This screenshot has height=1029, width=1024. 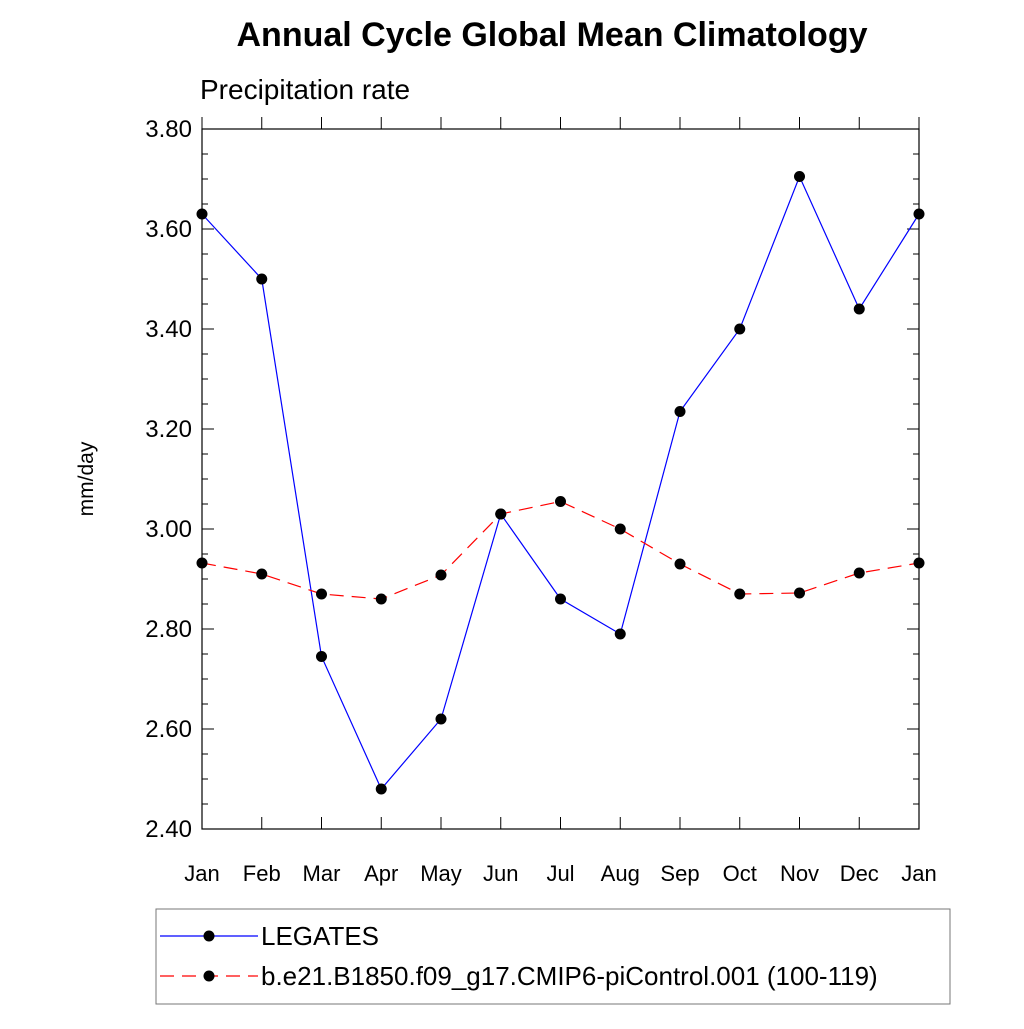 I want to click on x-tick-label: Dec, so click(x=859, y=873).